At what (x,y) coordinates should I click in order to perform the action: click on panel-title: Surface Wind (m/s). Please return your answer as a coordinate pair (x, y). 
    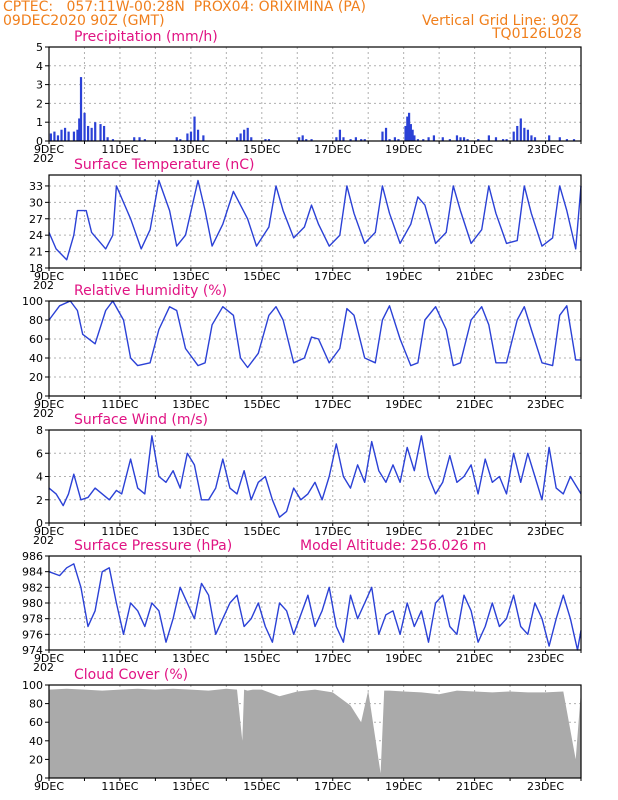
    Looking at the image, I should click on (141, 420).